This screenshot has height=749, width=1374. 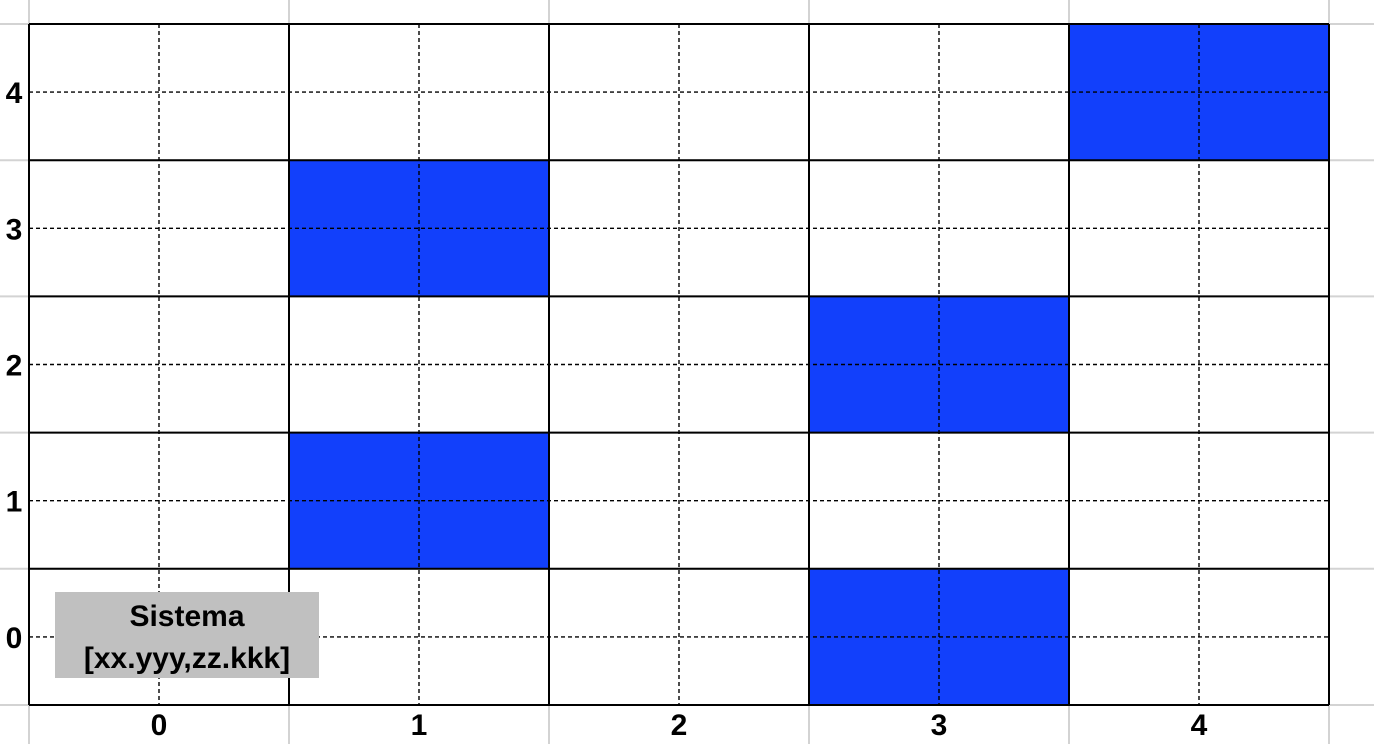 I want to click on y-tick-label: 2, so click(x=14, y=366).